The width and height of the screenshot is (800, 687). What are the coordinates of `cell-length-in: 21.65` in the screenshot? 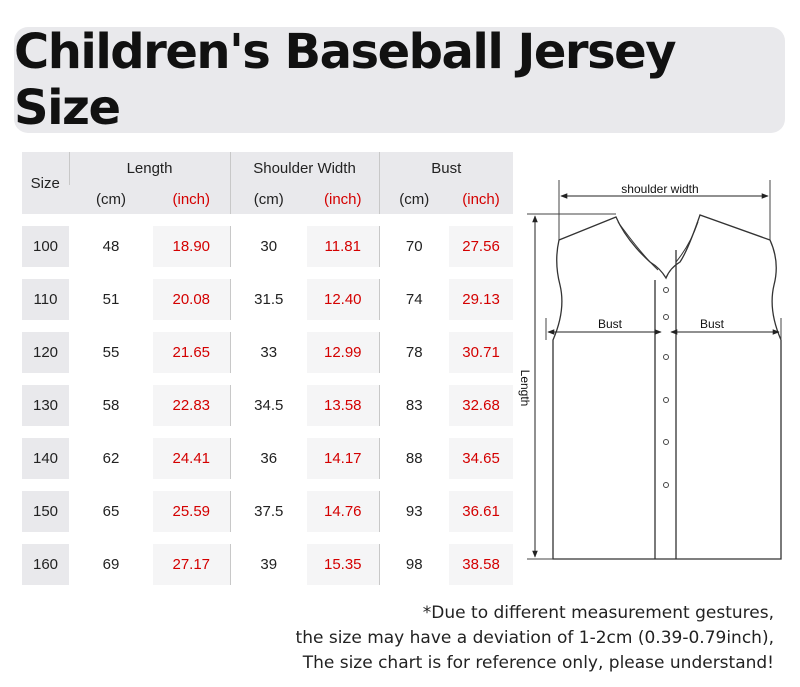 It's located at (192, 352).